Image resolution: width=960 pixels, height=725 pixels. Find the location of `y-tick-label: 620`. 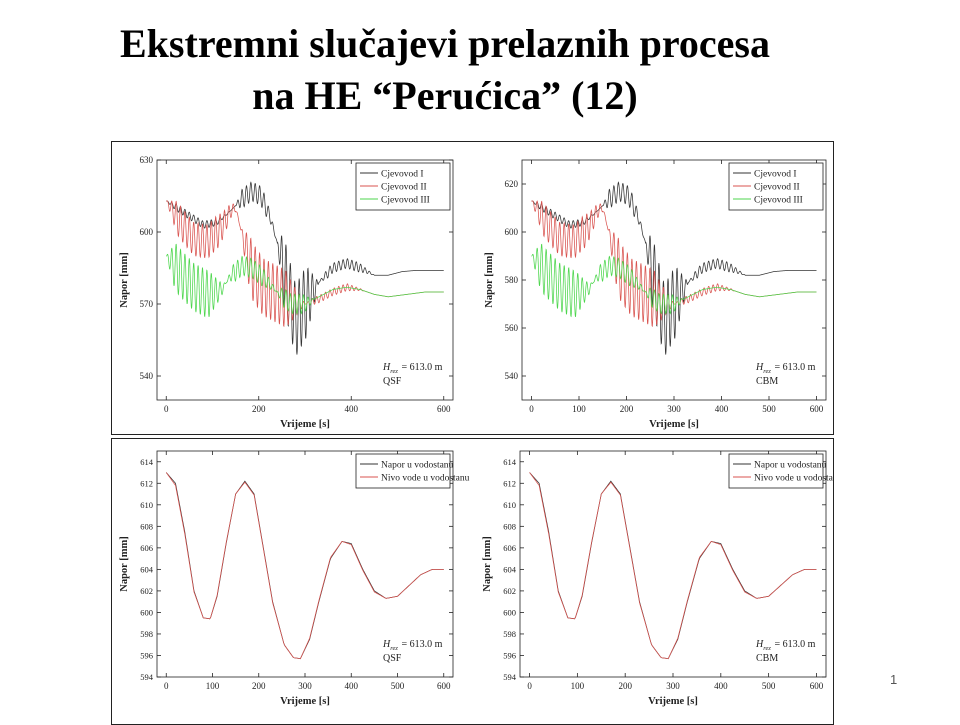

y-tick-label: 620 is located at coordinates (512, 184).